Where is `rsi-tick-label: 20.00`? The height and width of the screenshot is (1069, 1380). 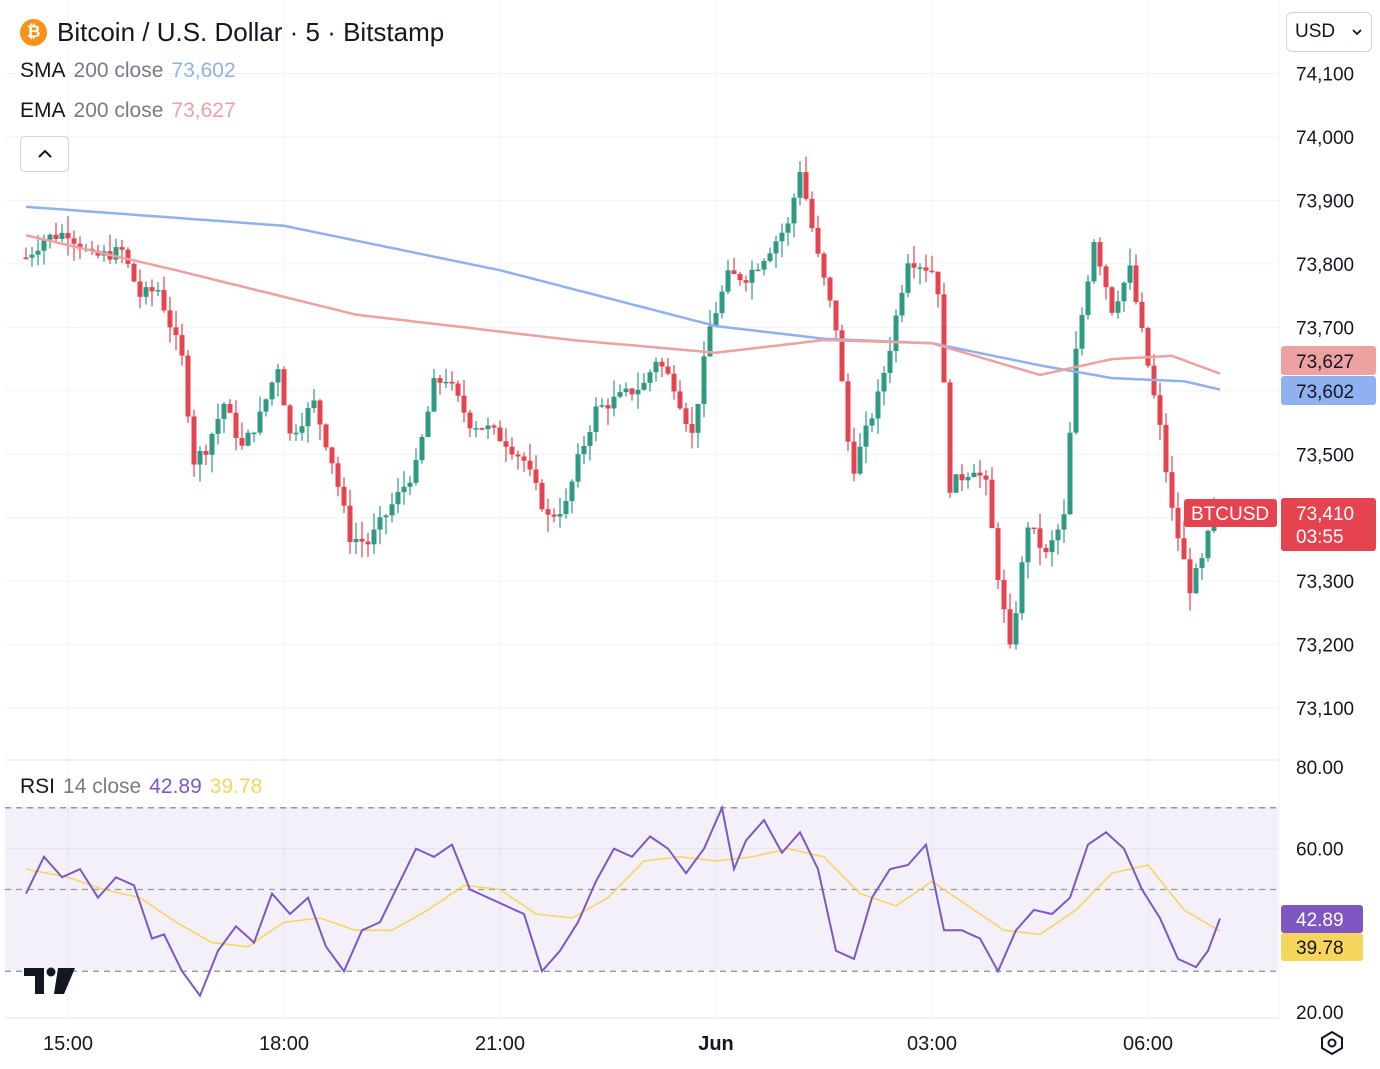 rsi-tick-label: 20.00 is located at coordinates (1320, 1013).